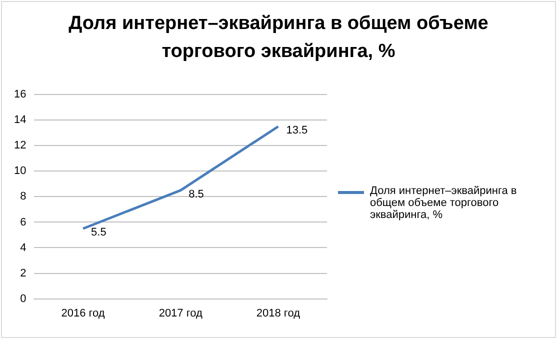 The width and height of the screenshot is (557, 339). Describe the element at coordinates (20, 171) in the screenshot. I see `y-tick-label: 10` at that location.